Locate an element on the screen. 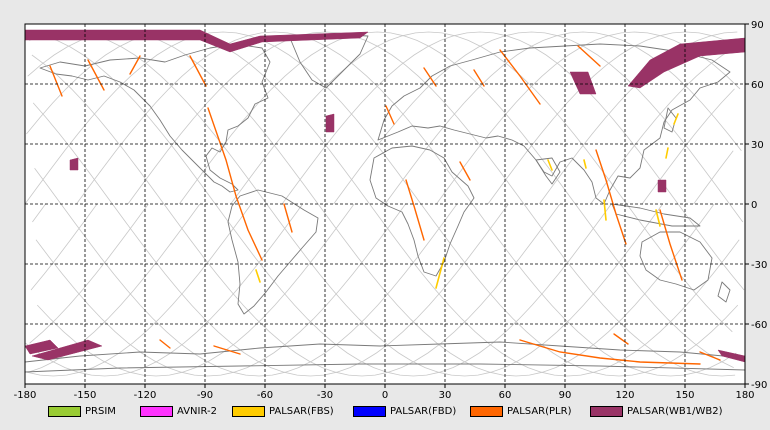  wb-swath-arctic-west is located at coordinates (196, 41).